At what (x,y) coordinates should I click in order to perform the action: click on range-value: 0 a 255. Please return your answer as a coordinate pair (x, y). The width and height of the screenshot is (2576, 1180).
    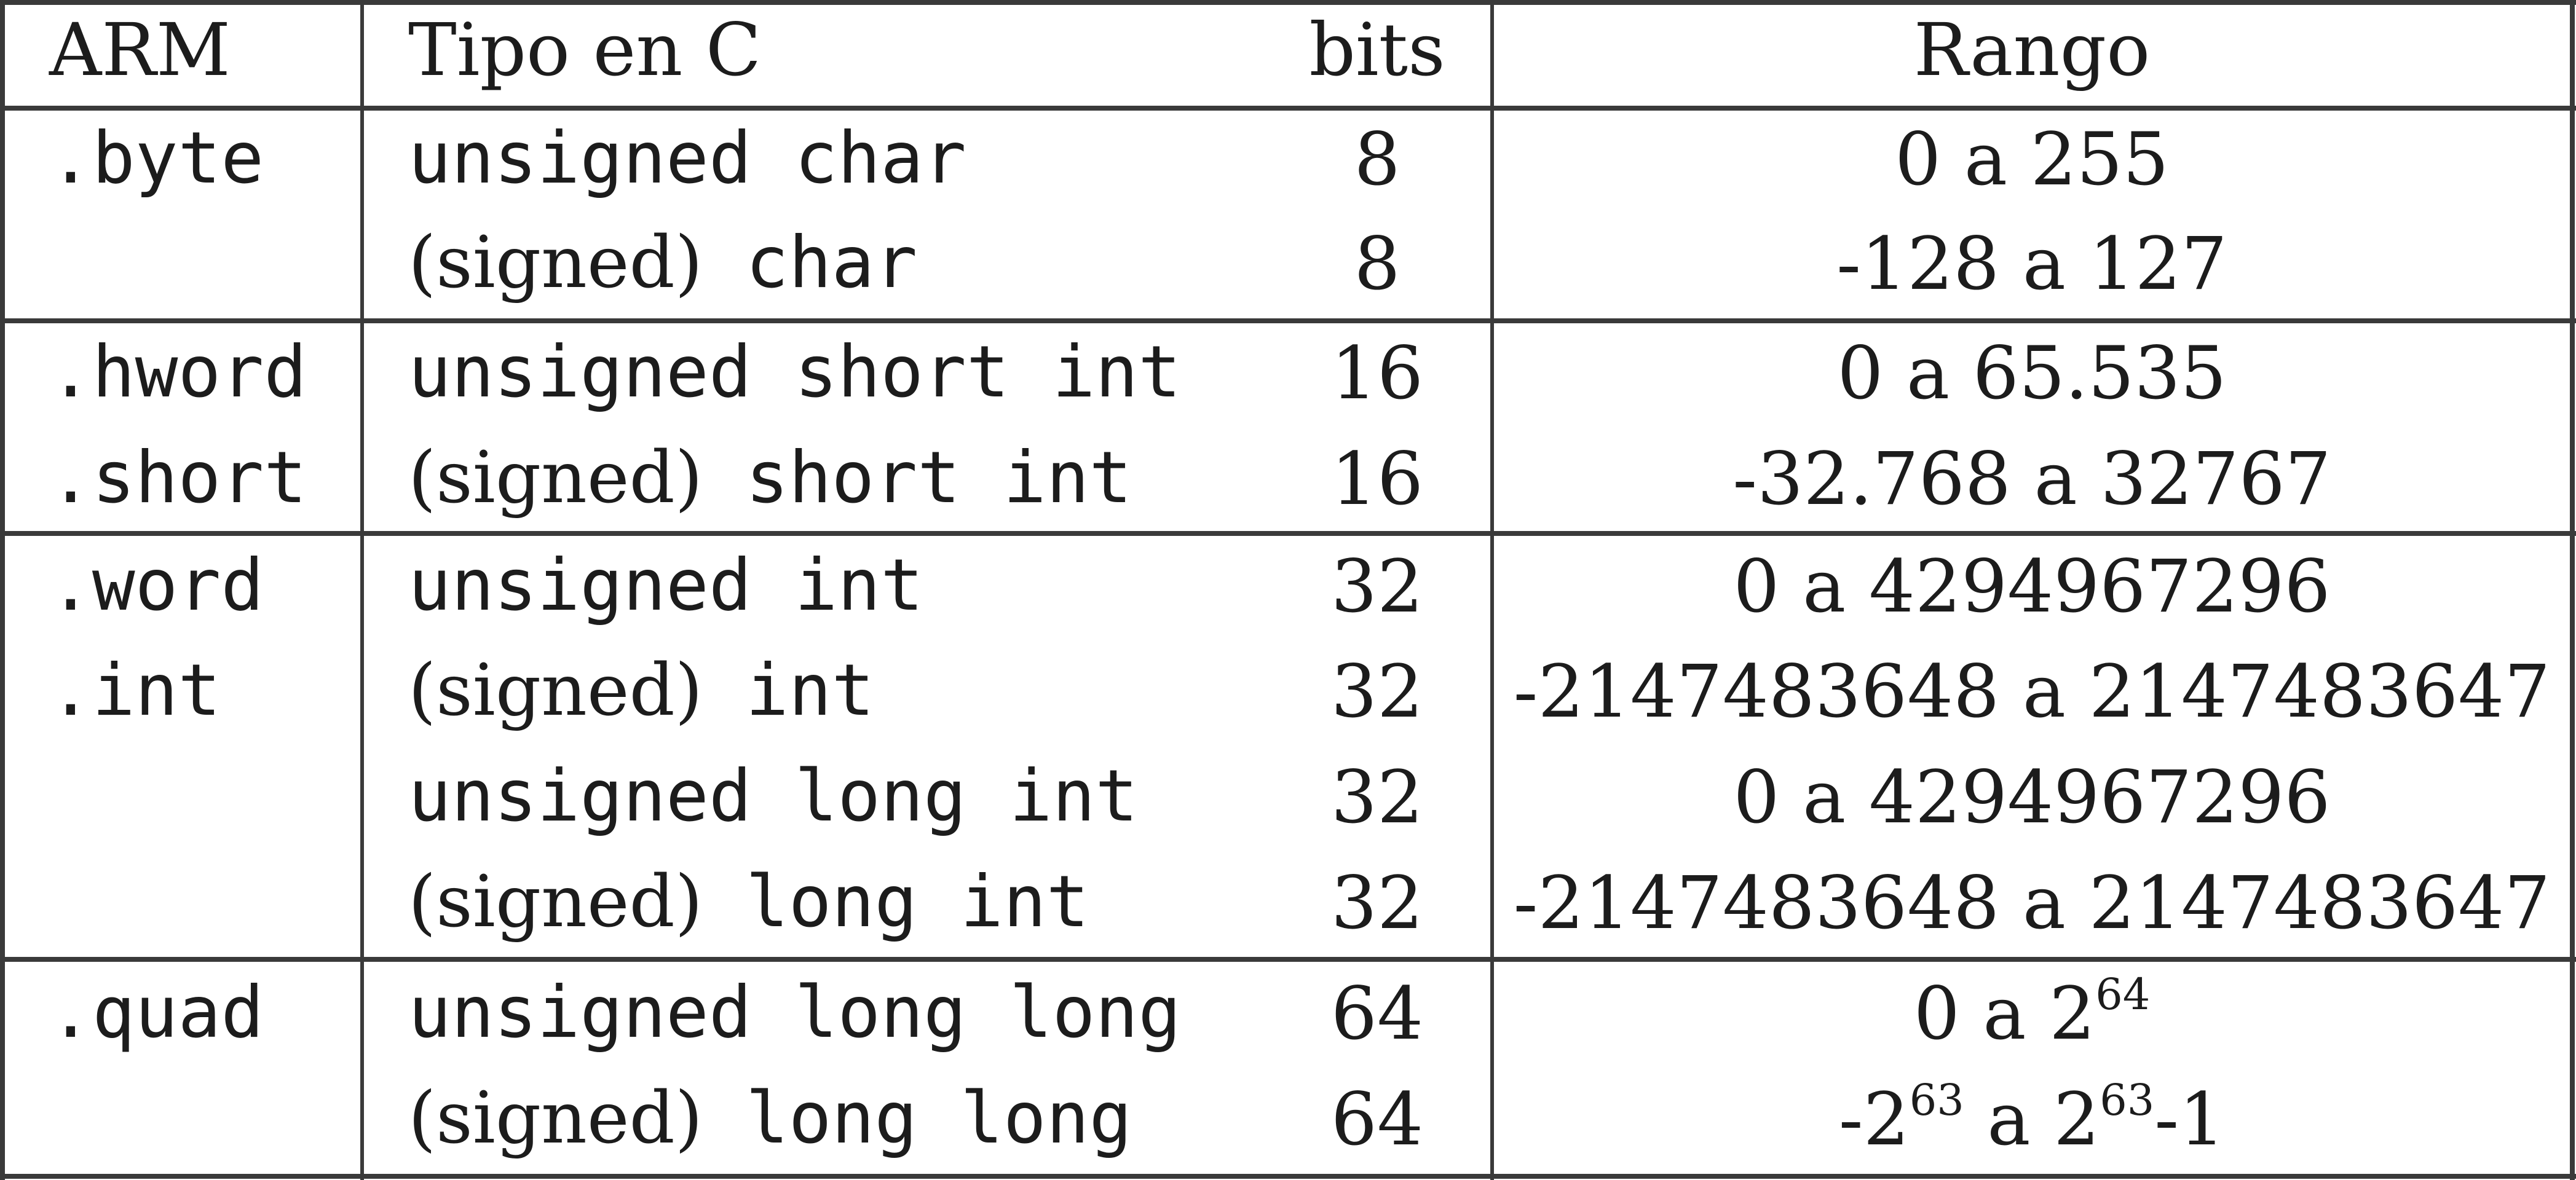
    Looking at the image, I should click on (2032, 159).